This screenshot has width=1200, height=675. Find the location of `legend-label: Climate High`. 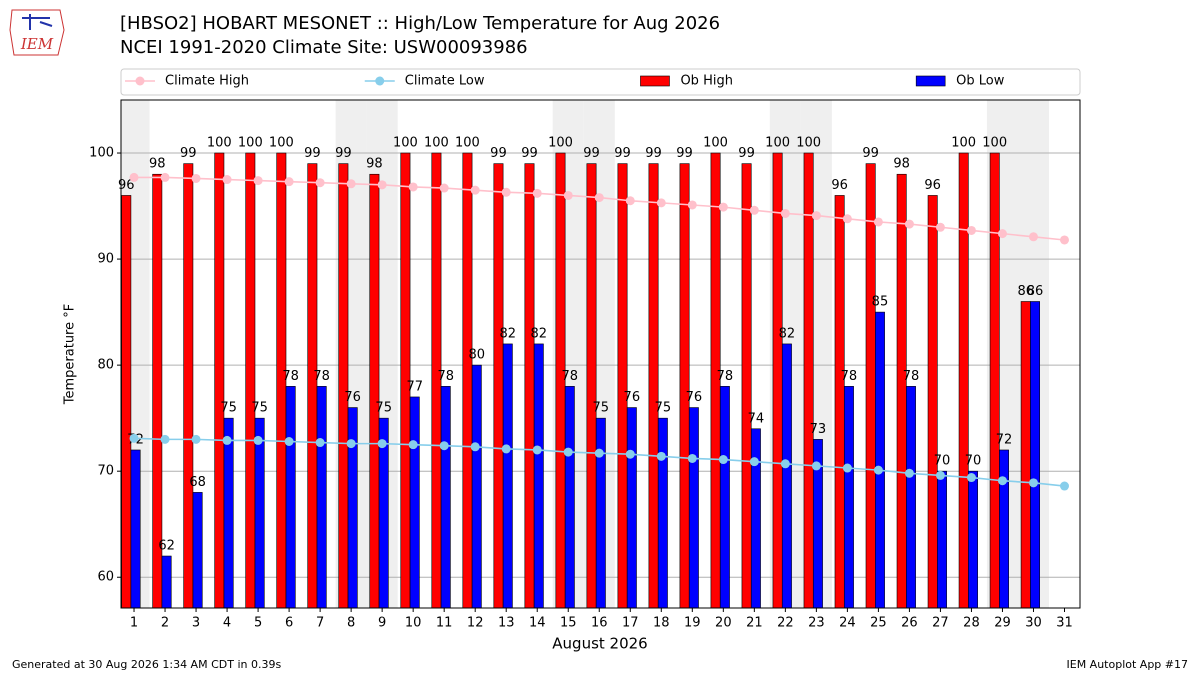

legend-label: Climate High is located at coordinates (207, 81).